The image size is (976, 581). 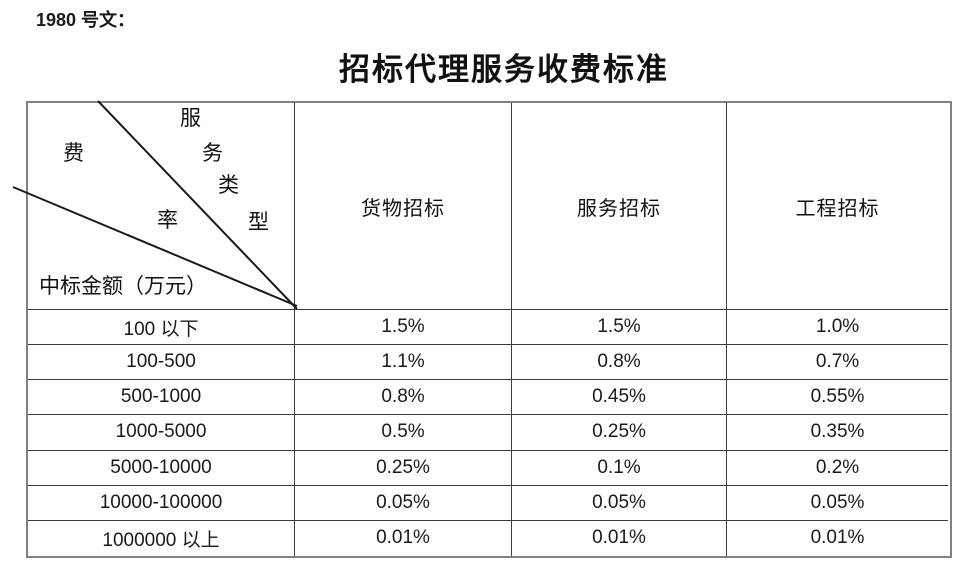 What do you see at coordinates (504, 69) in the screenshot?
I see `page-title: 招标代理服务收费标准` at bounding box center [504, 69].